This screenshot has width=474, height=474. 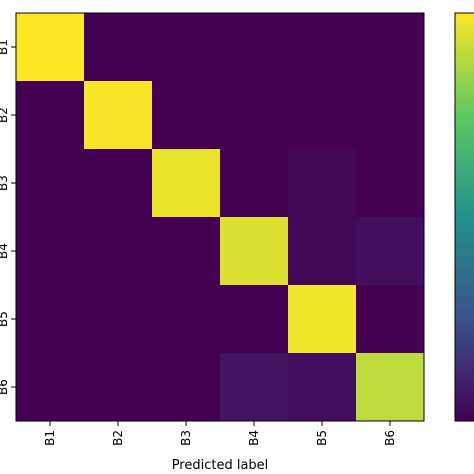 What do you see at coordinates (5, 319) in the screenshot?
I see `y-tick-label: B5` at bounding box center [5, 319].